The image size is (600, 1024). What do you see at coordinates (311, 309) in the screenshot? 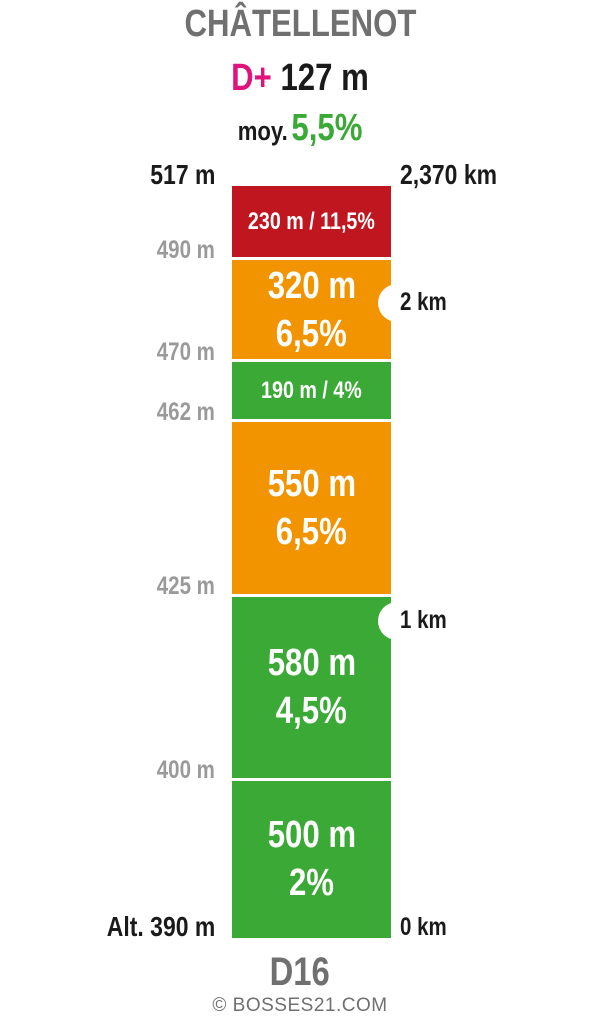
I see `profile-segment: 320 m 6,5%` at bounding box center [311, 309].